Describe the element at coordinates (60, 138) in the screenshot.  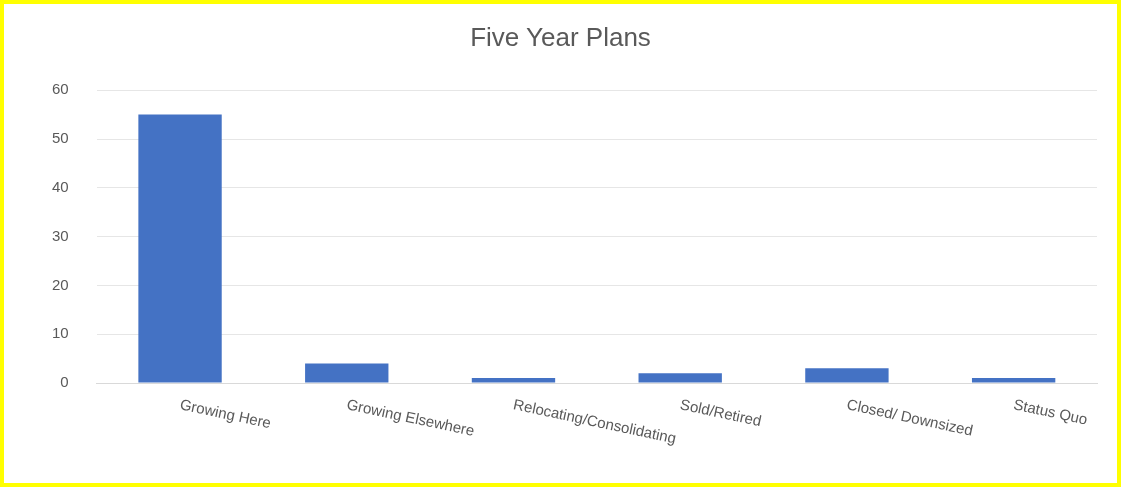
I see `y-tick-label: 50` at that location.